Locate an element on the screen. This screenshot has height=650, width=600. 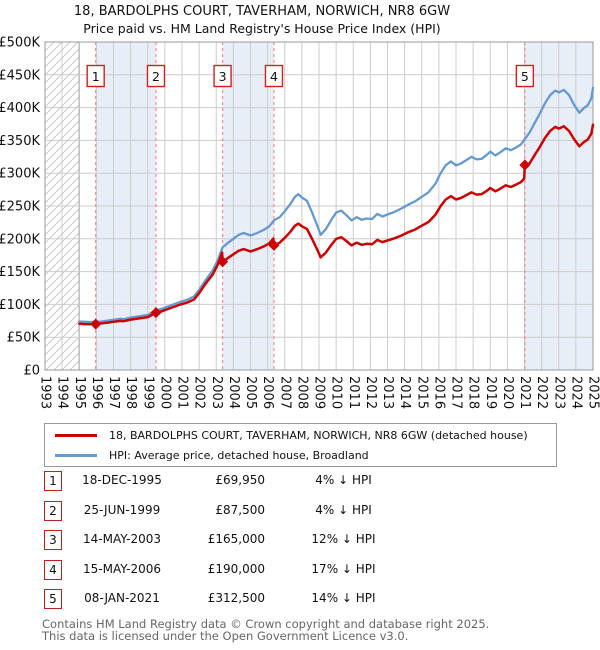
svg-text: £300K is located at coordinates (20, 174).